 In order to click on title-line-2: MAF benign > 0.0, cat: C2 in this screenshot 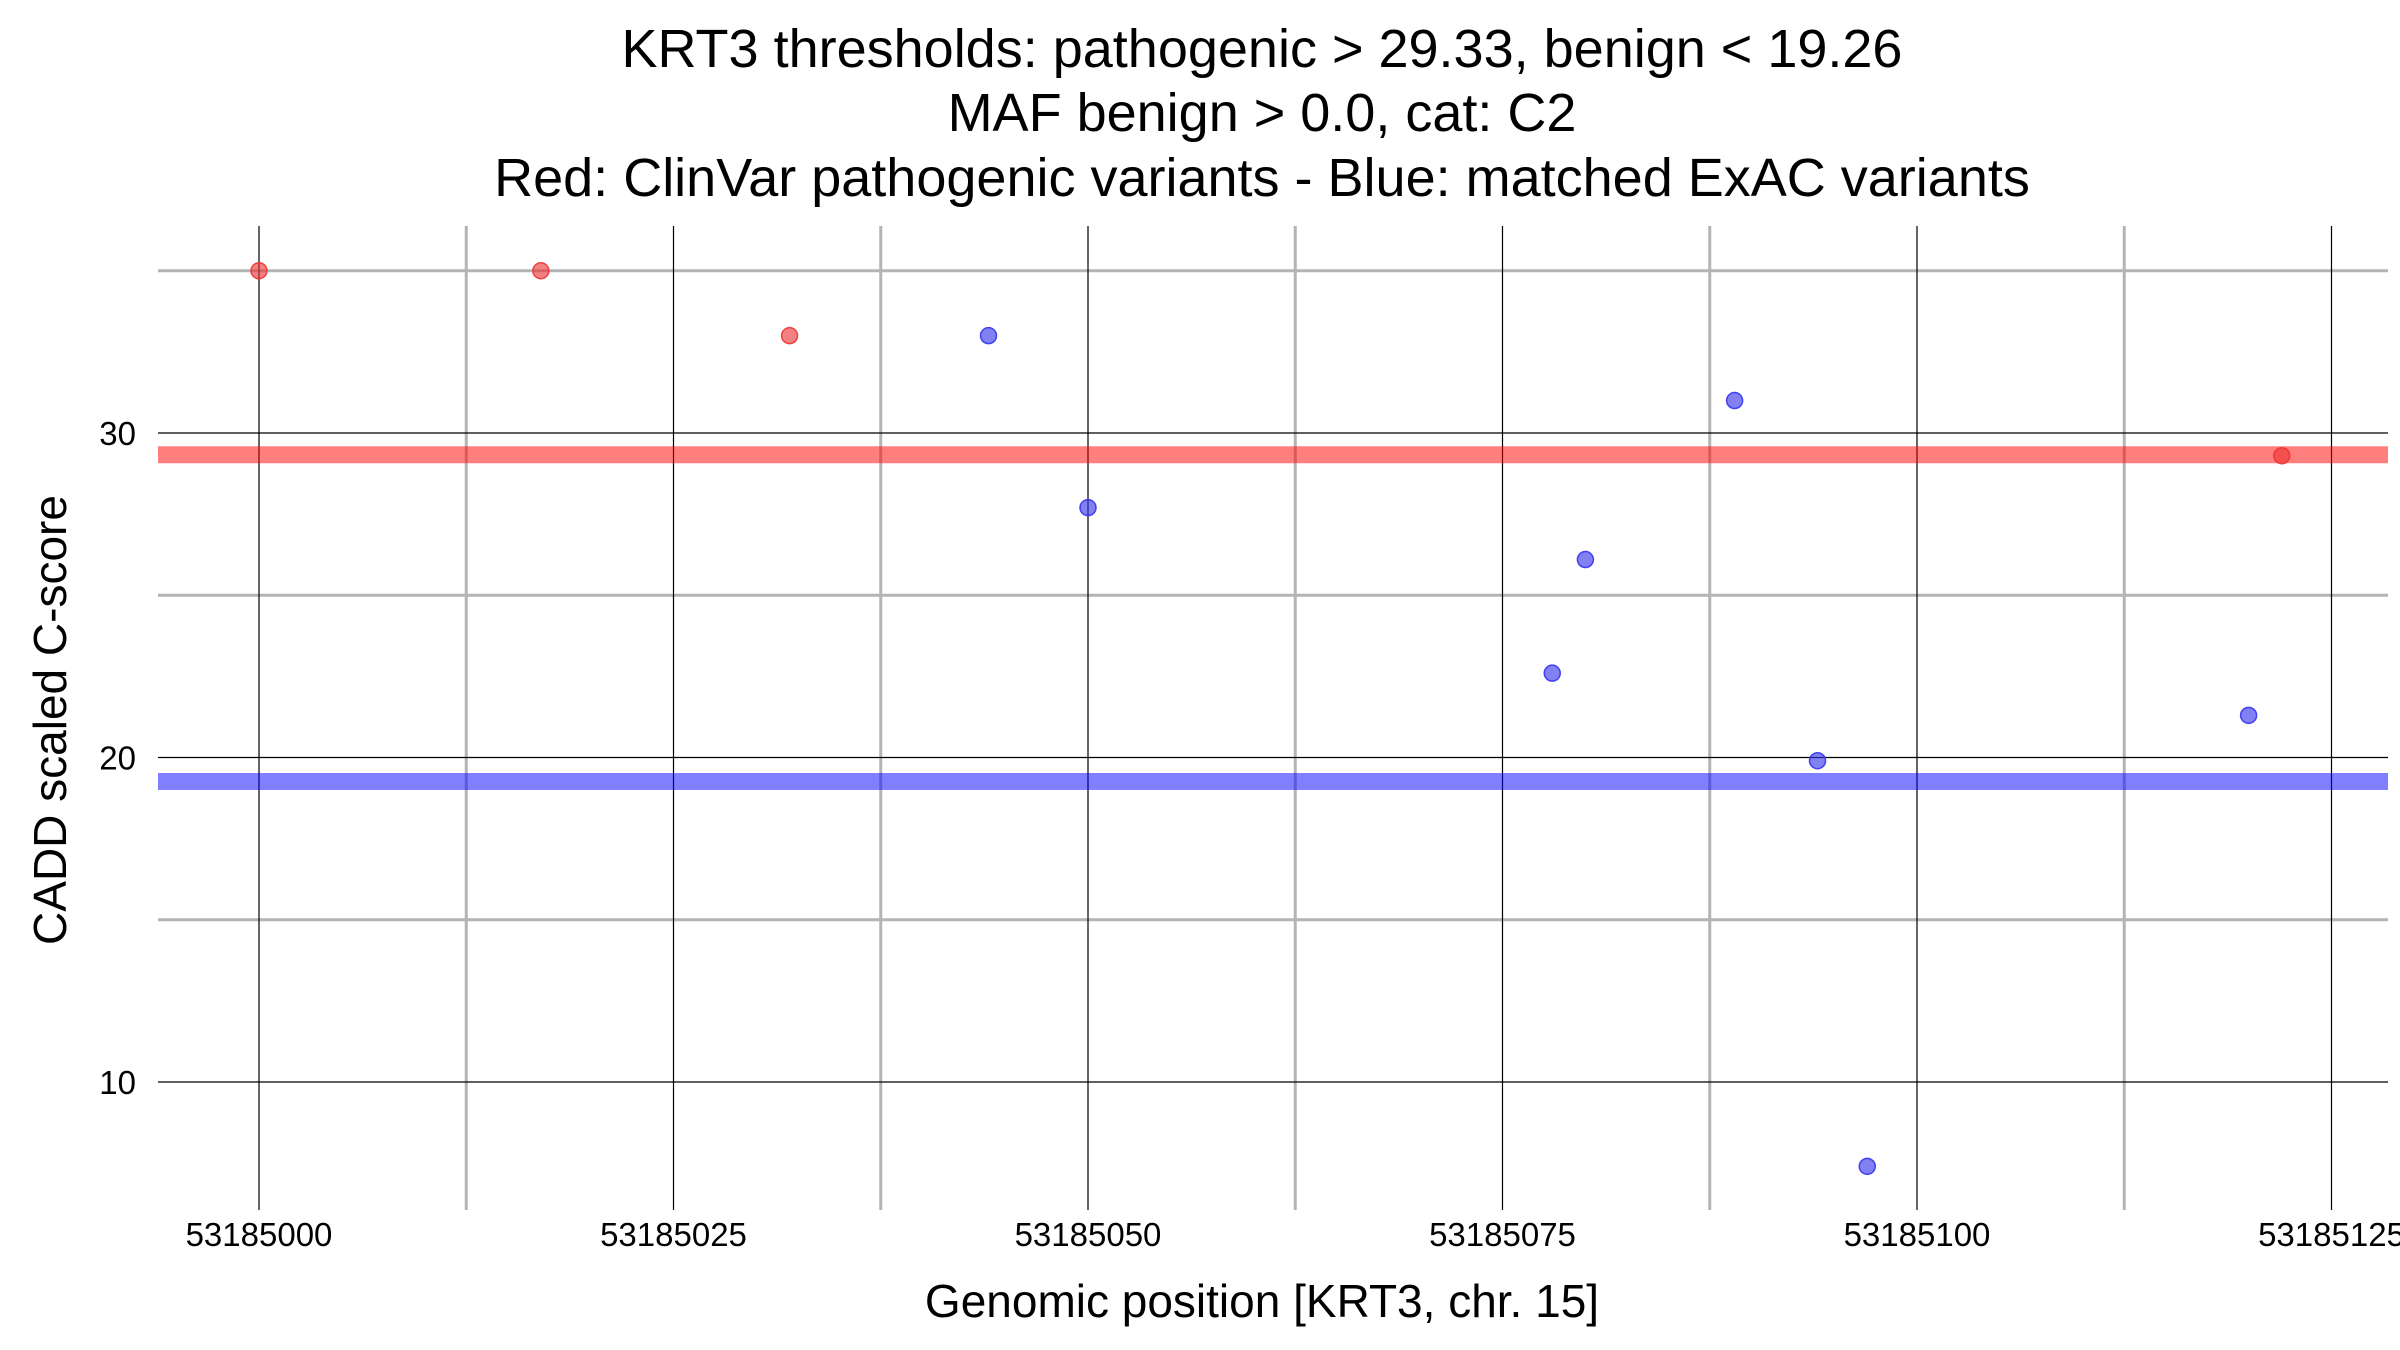, I will do `click(1262, 113)`.